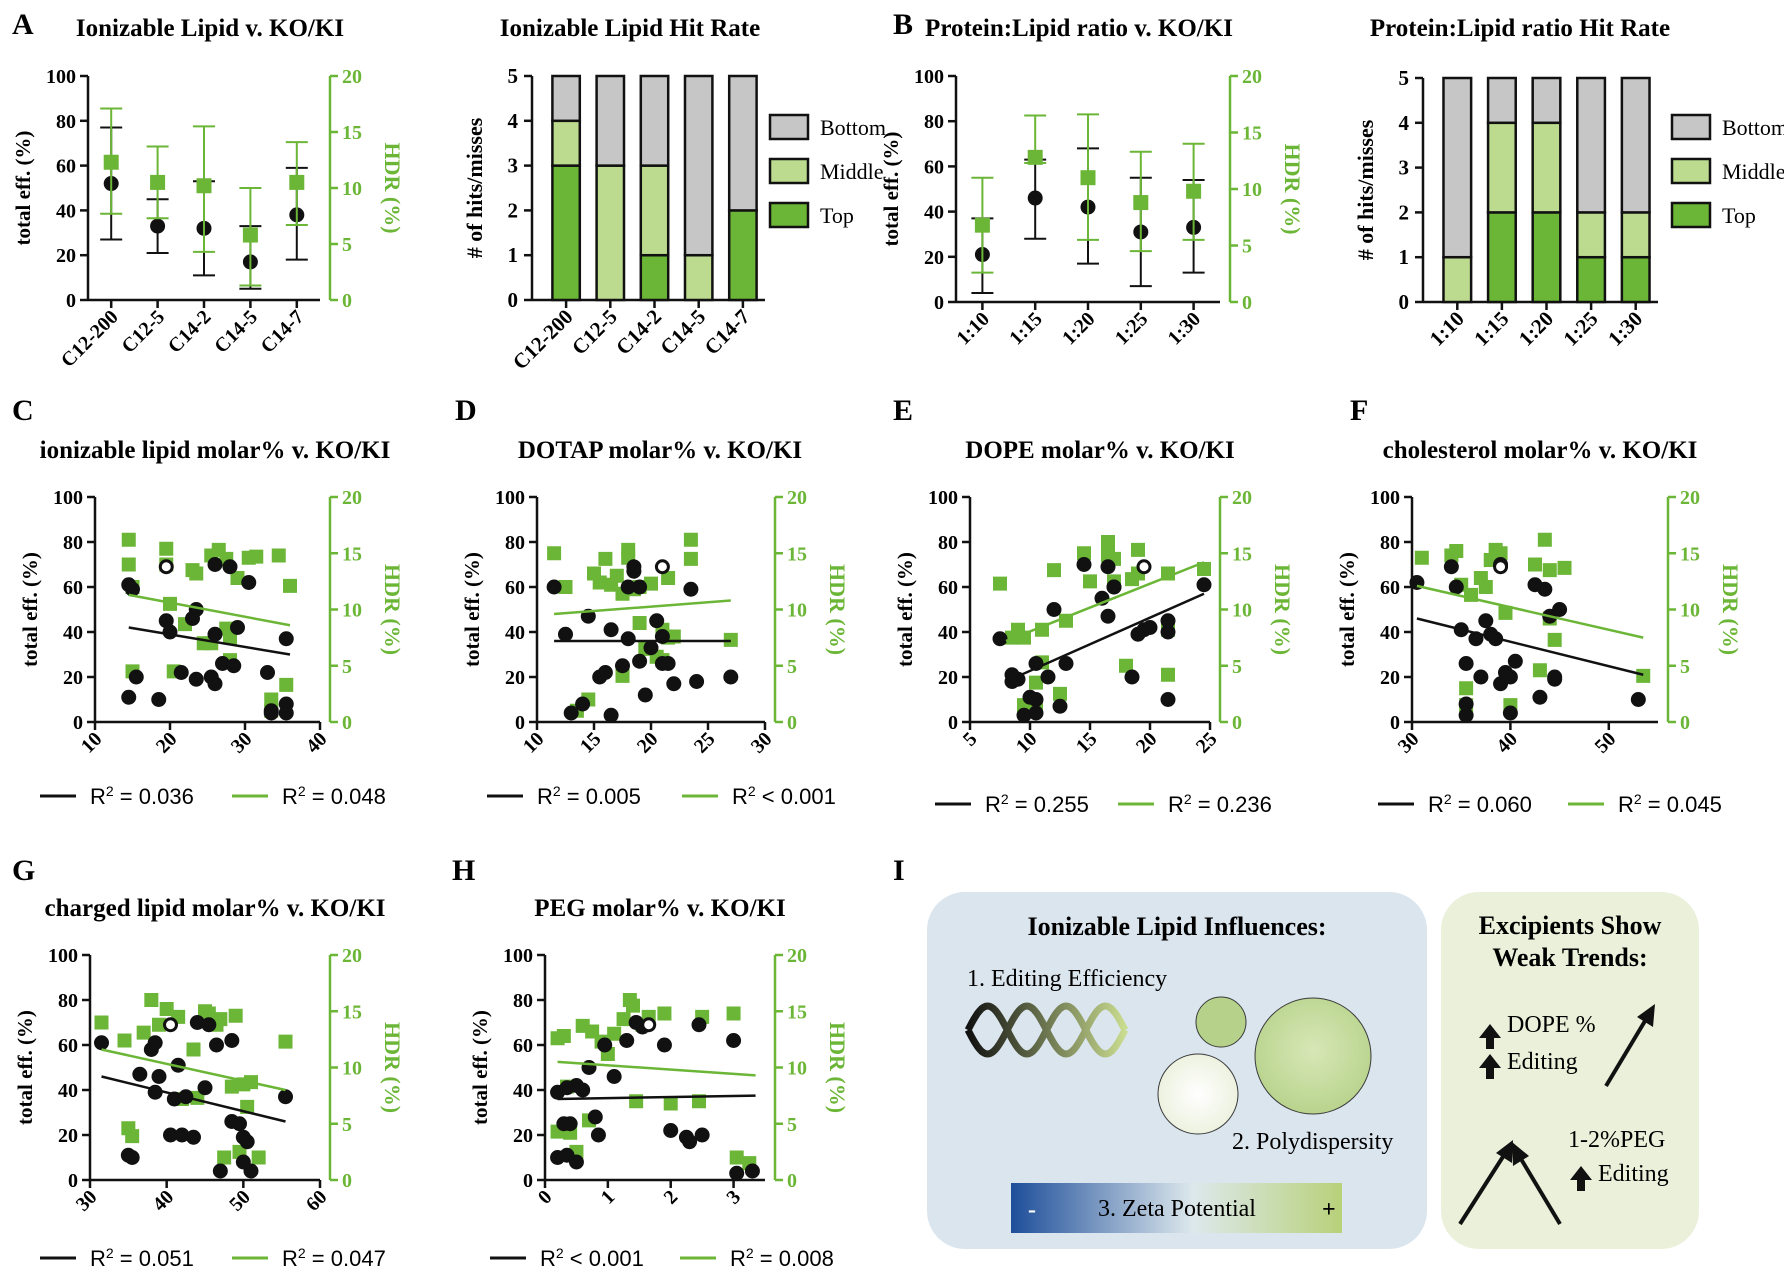 This screenshot has width=1784, height=1283. Describe the element at coordinates (90, 339) in the screenshot. I see `x-tick-label: C12-200` at that location.